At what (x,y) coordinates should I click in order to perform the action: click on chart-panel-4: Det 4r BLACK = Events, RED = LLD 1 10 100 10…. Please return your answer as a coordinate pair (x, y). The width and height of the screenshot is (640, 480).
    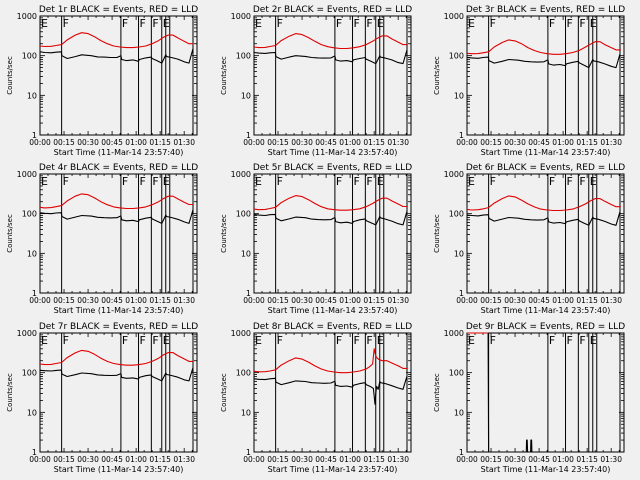
    Looking at the image, I should click on (102, 239).